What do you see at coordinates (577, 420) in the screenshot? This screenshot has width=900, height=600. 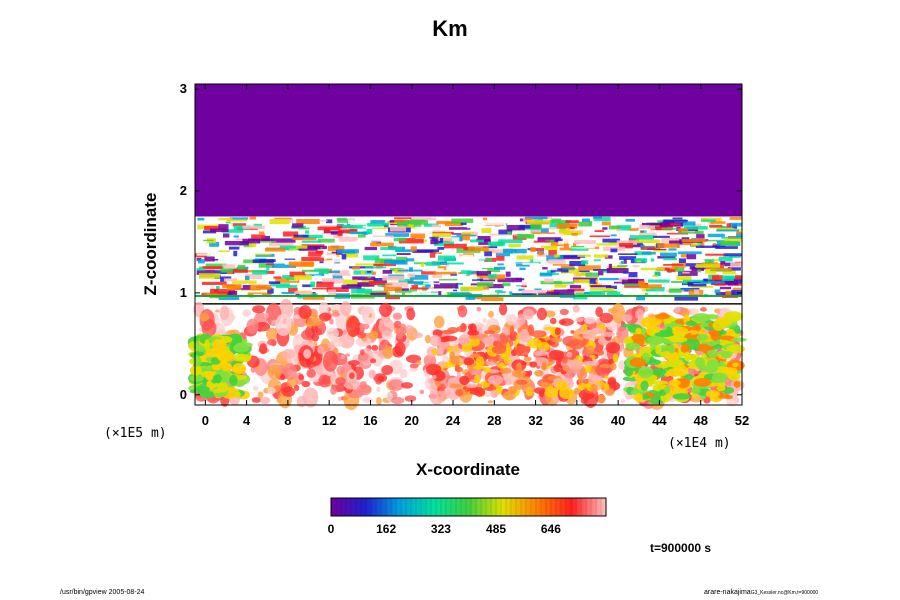 I see `x-tick-label: 36` at bounding box center [577, 420].